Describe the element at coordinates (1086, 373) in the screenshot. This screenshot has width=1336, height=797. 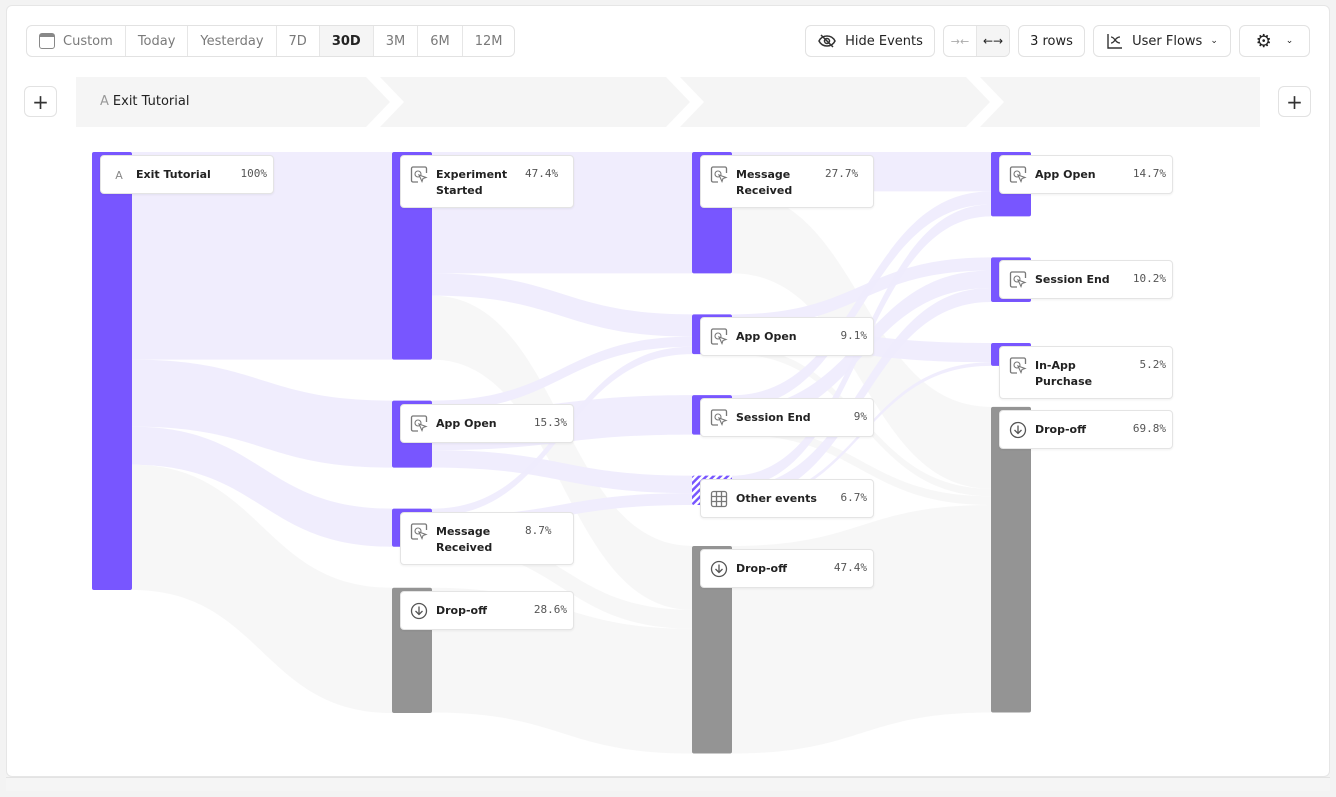
I see `node-card: In-App Purchase 5.2%` at that location.